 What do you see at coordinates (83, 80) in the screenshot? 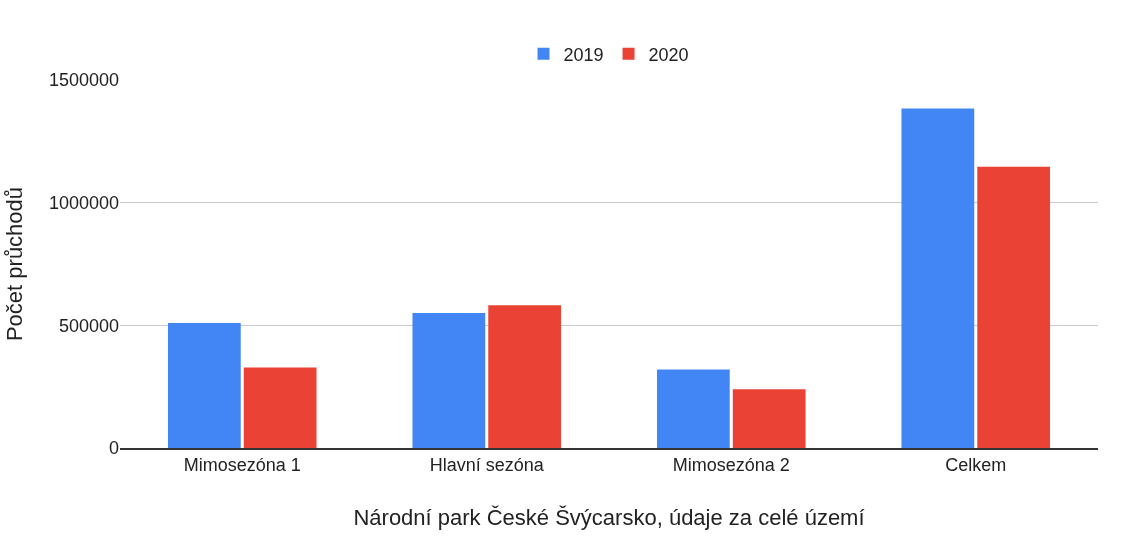
I see `y-tick-label: 1500000` at bounding box center [83, 80].